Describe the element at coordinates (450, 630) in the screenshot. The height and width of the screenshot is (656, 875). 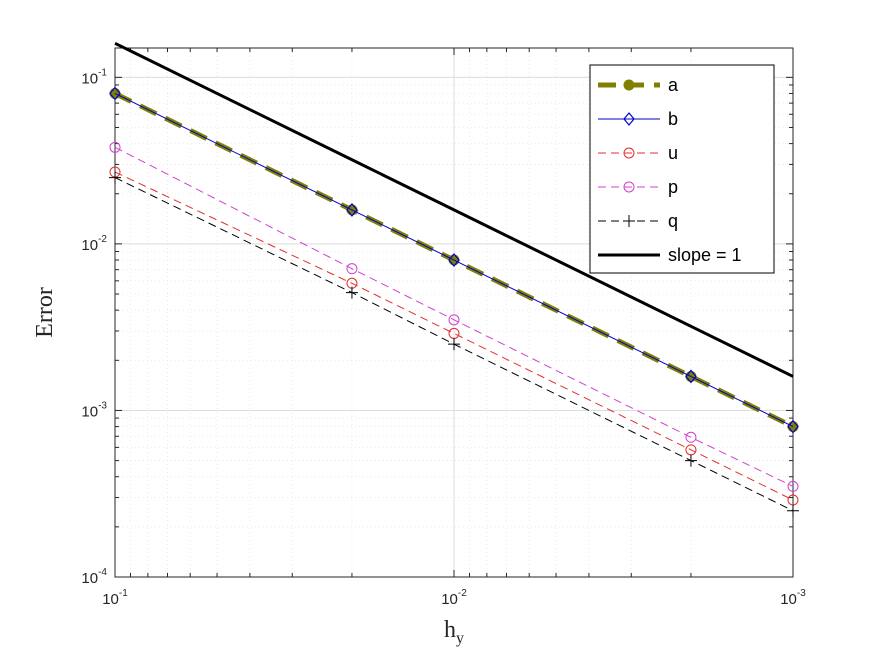
I see `x-axis-title-main: h` at that location.